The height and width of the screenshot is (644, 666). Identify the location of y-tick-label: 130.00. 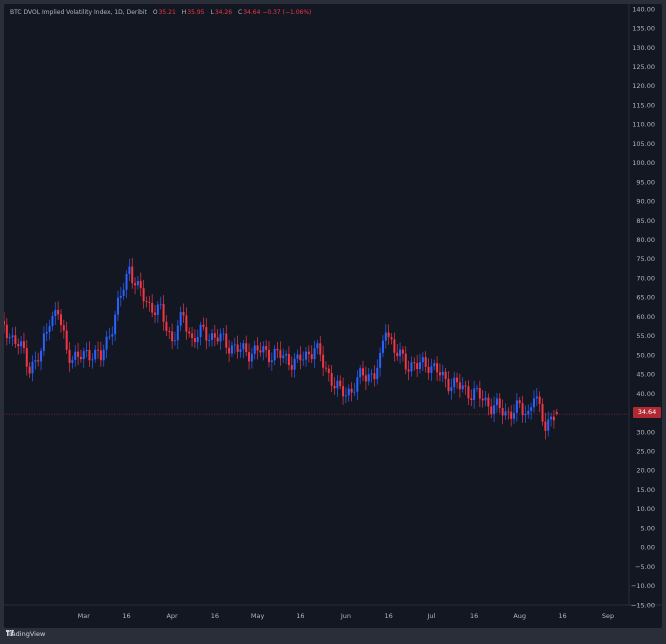
(643, 48).